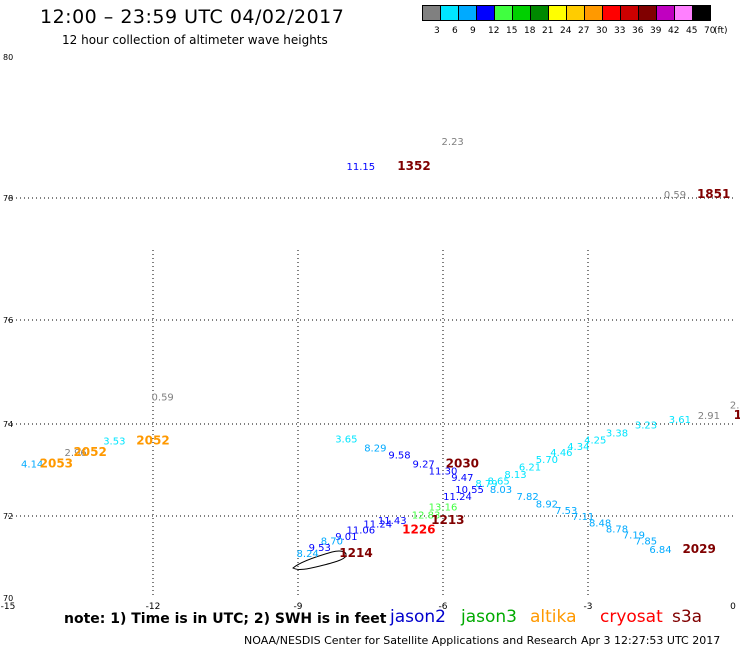 This screenshot has width=740, height=650. Describe the element at coordinates (710, 31) in the screenshot. I see `legend-label: 70` at that location.